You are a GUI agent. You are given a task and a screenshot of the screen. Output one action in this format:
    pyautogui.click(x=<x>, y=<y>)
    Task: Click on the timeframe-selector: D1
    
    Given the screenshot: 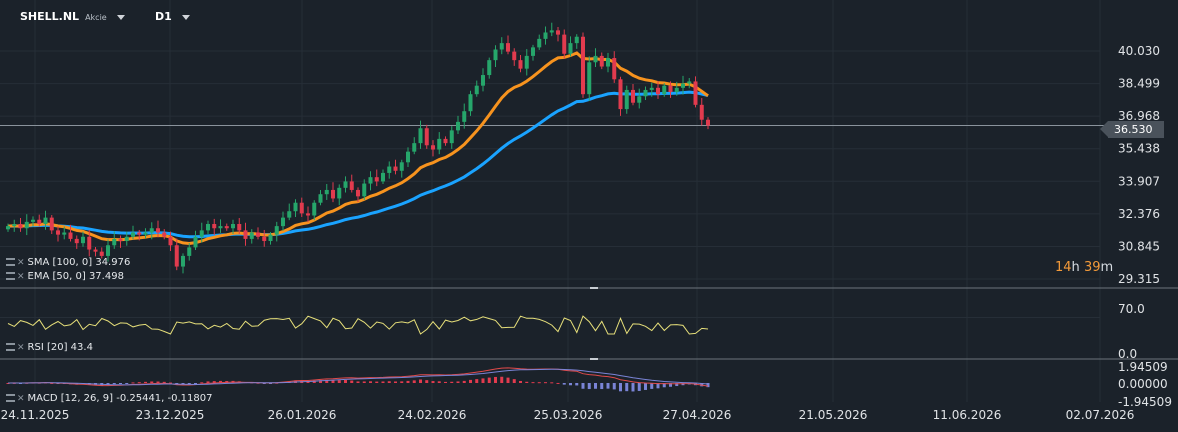 What is the action you would take?
    pyautogui.click(x=172, y=16)
    